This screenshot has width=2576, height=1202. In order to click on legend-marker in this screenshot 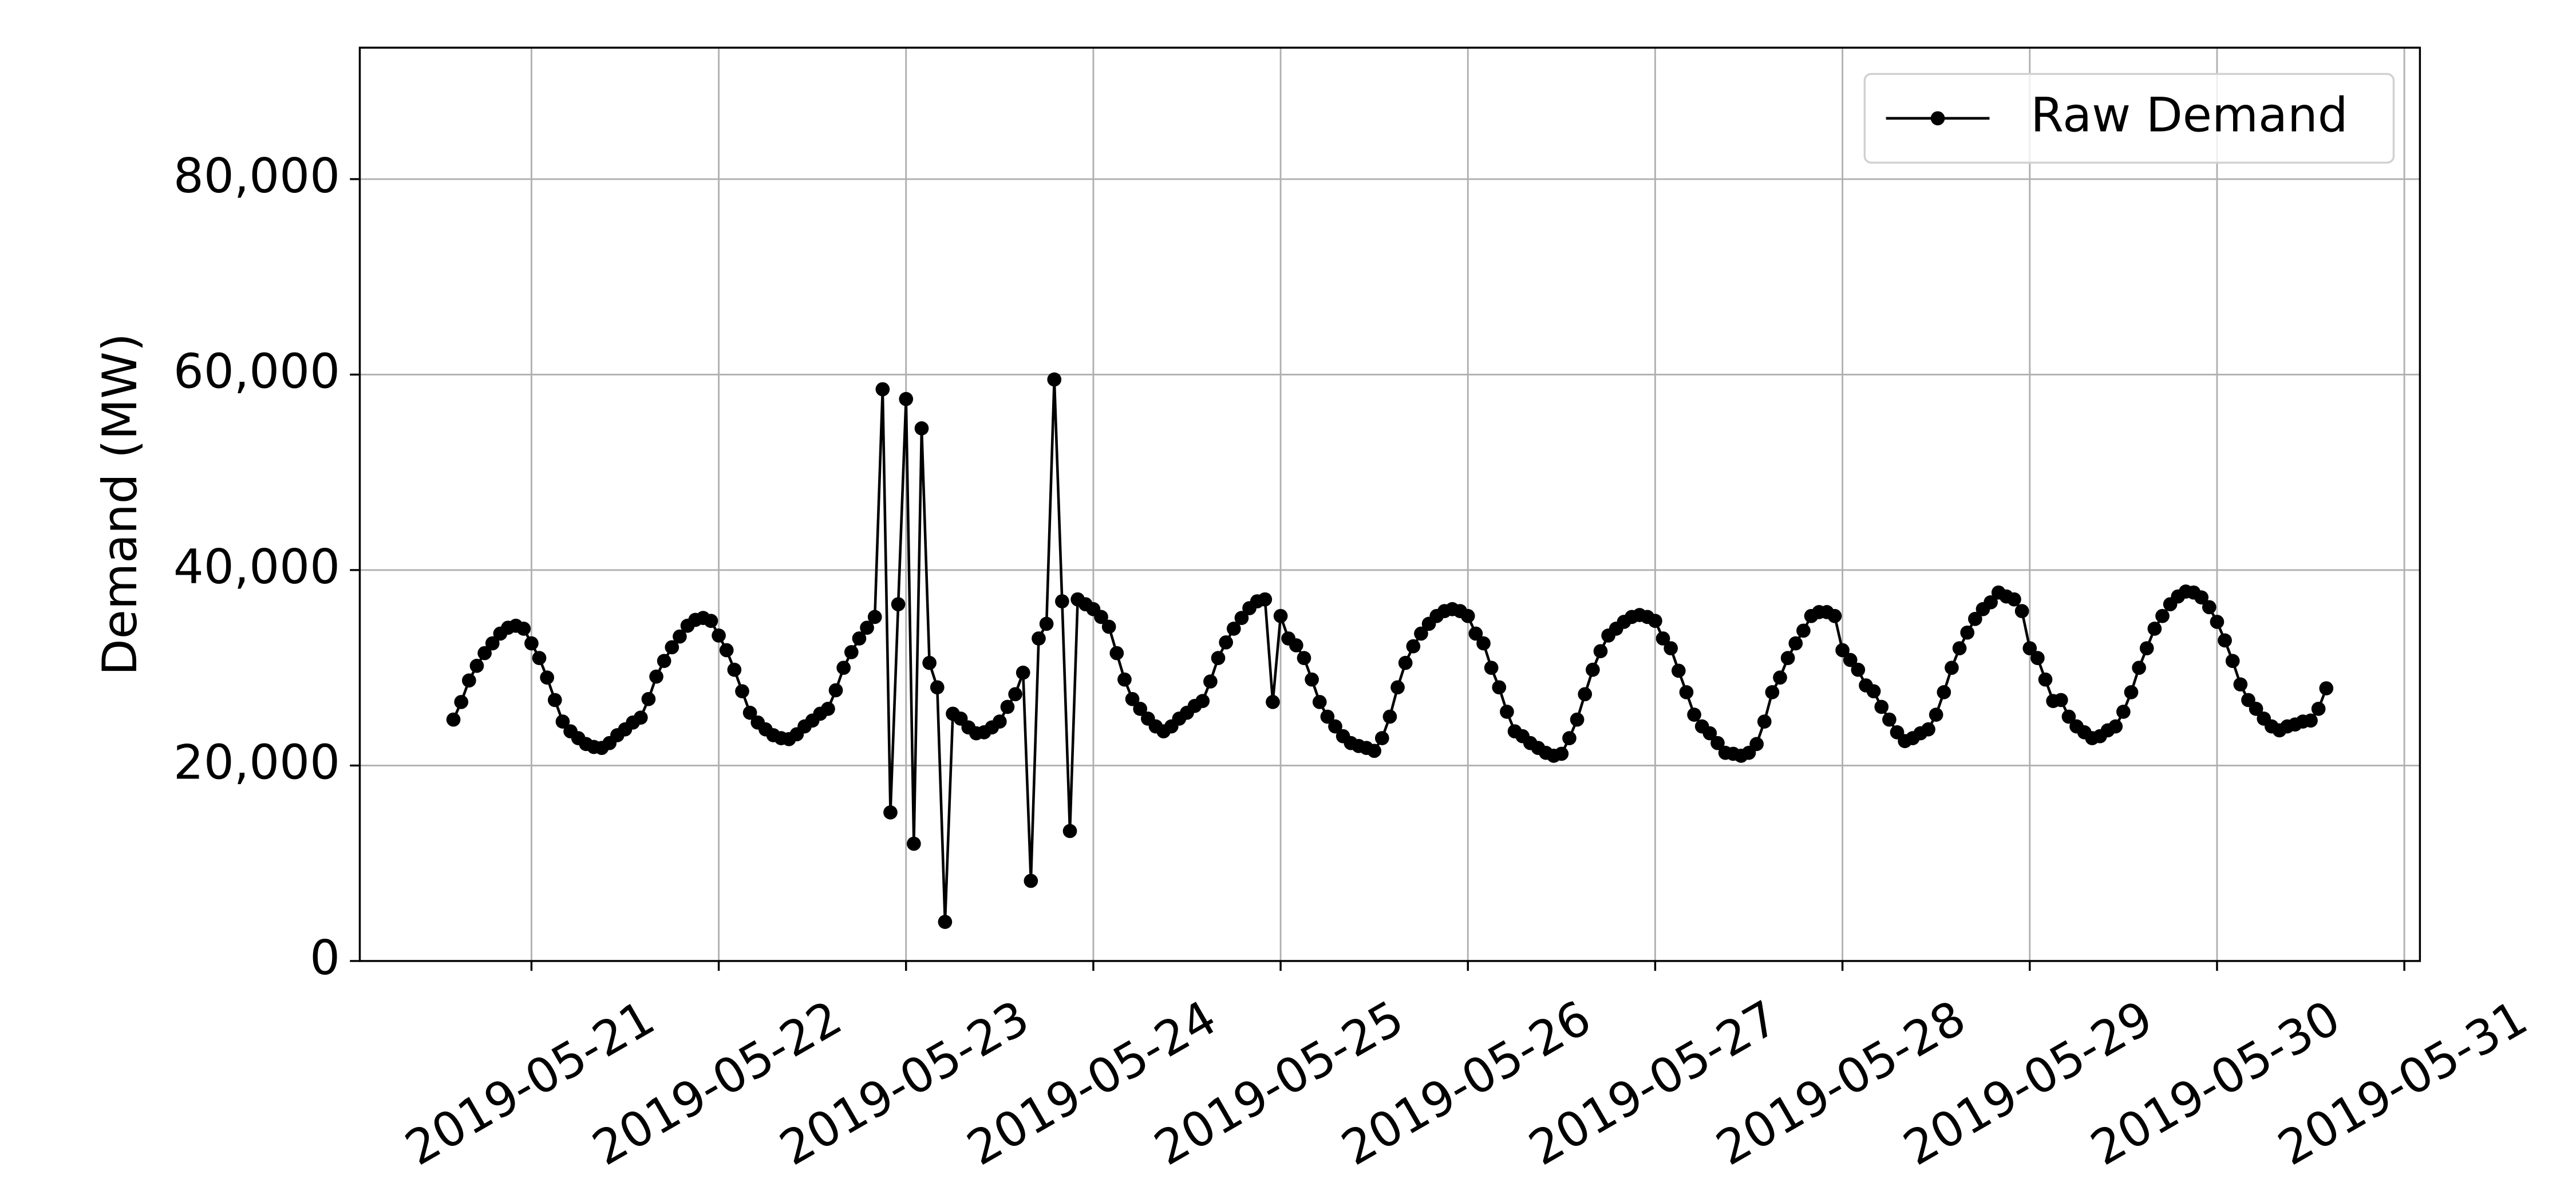, I will do `click(1937, 119)`.